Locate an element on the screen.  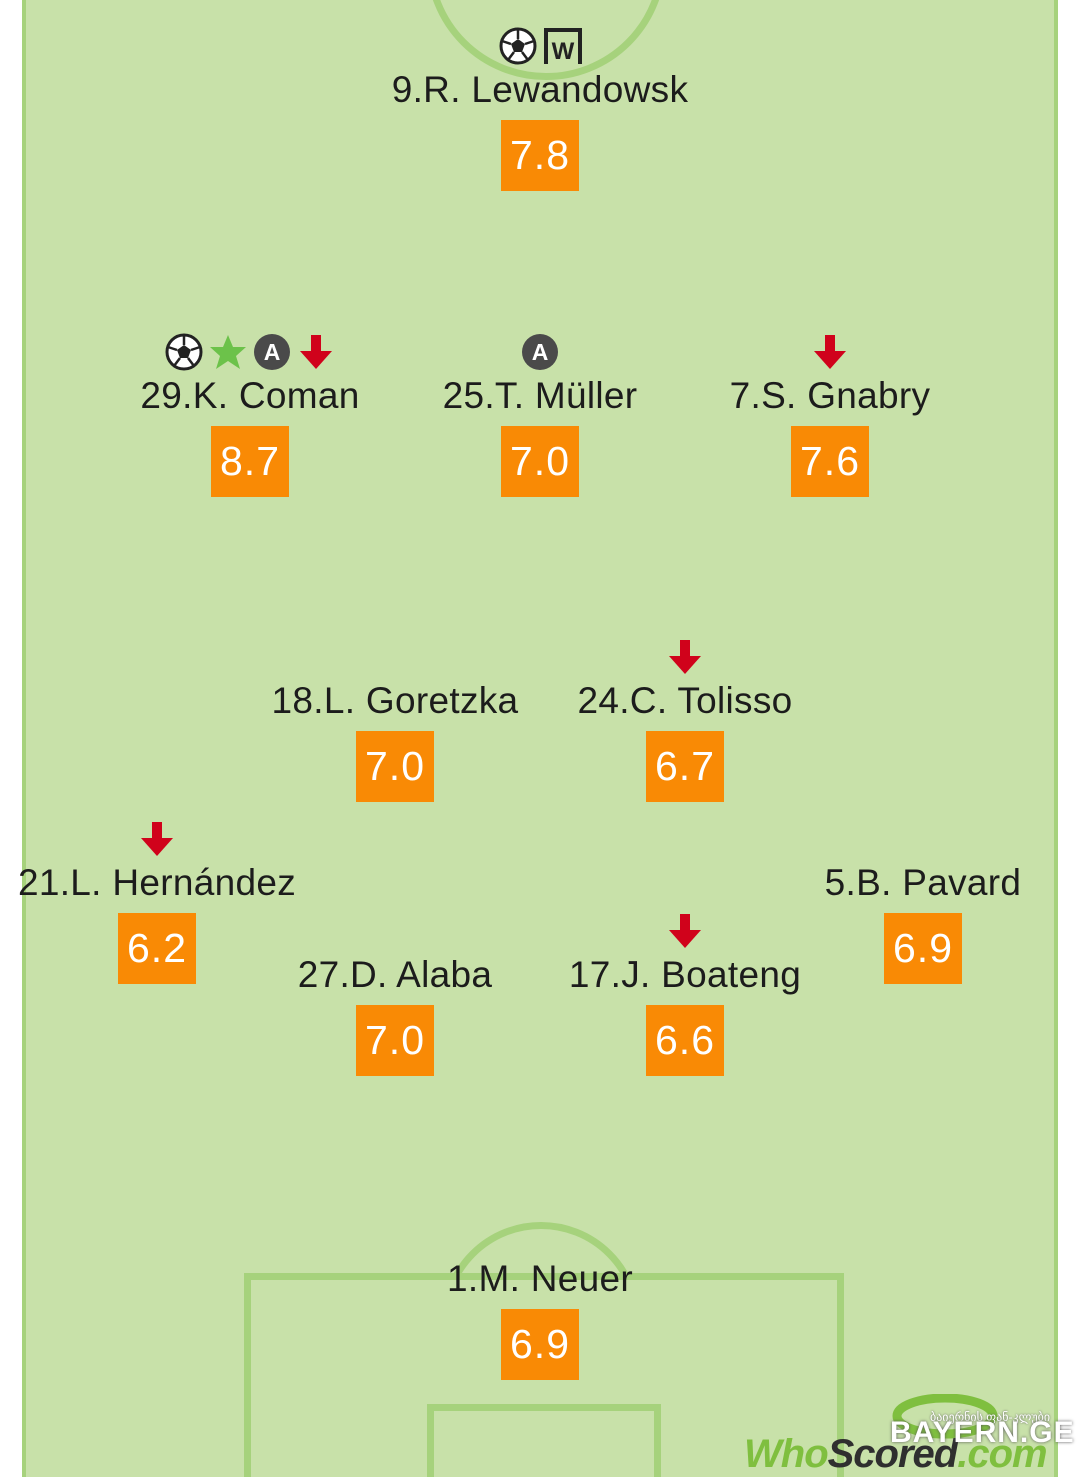
whoscored-text: WhoScored.com is located at coordinates (896, 1454).